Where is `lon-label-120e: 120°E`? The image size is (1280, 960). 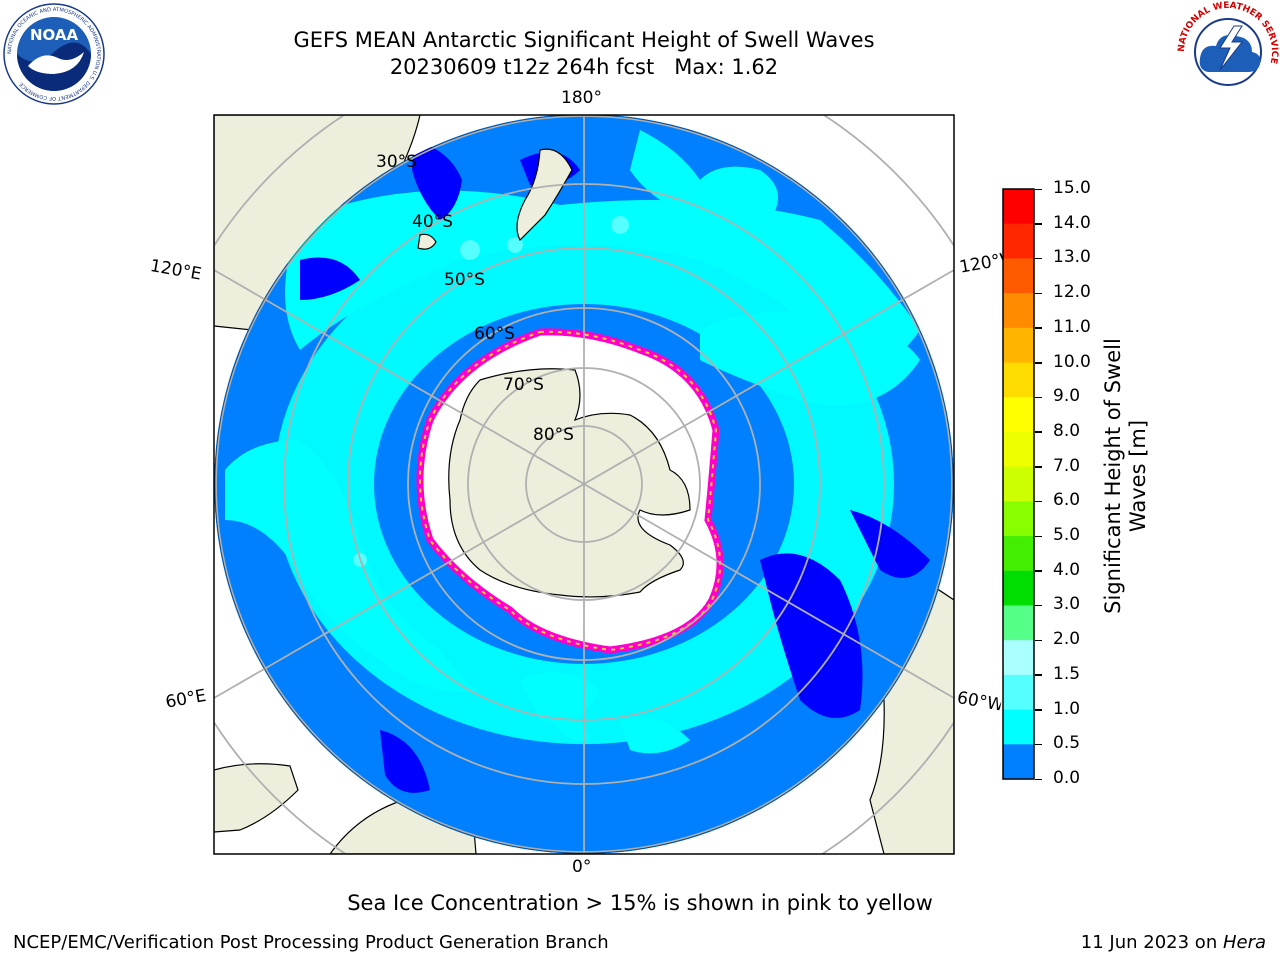 lon-label-120e: 120°E is located at coordinates (175, 270).